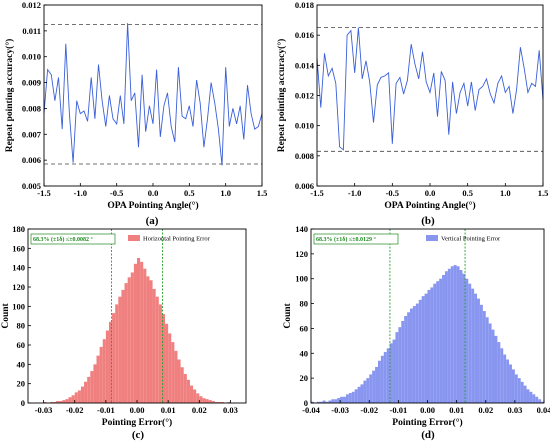 This screenshot has width=550, height=445. I want to click on x-tick-label: 0.02, so click(199, 410).